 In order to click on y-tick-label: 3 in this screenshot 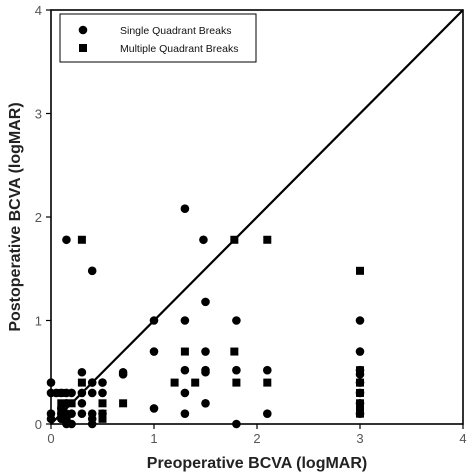, I will do `click(38, 114)`.